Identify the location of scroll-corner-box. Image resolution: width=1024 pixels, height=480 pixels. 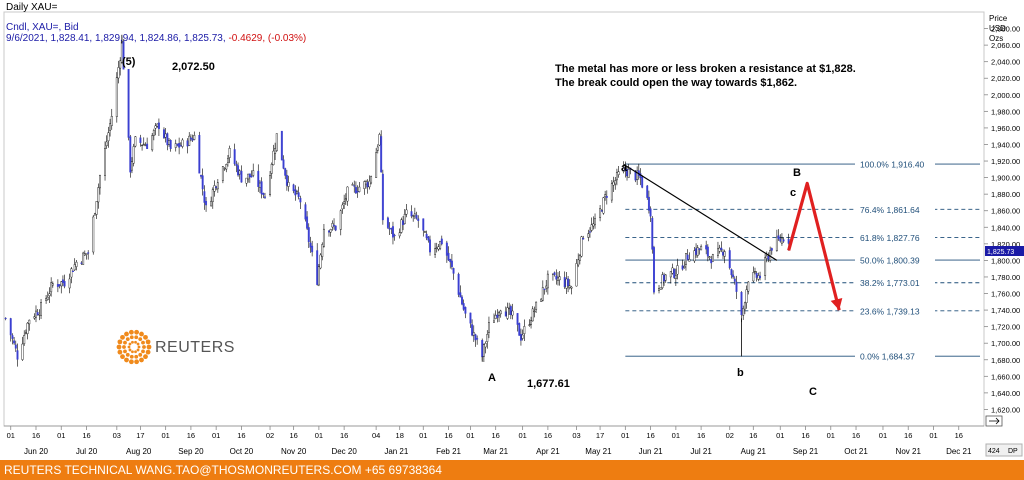
(1004, 450).